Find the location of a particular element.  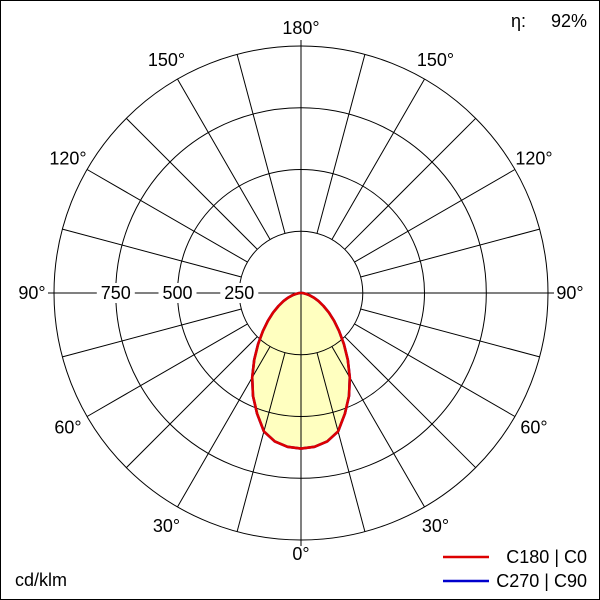

ring-label: 250 is located at coordinates (239, 293).